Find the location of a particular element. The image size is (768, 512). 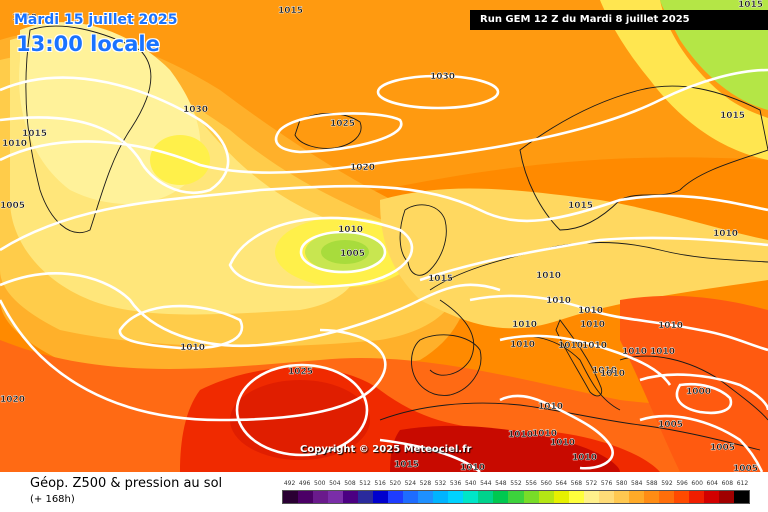

scale-label: 544 is located at coordinates (486, 483).